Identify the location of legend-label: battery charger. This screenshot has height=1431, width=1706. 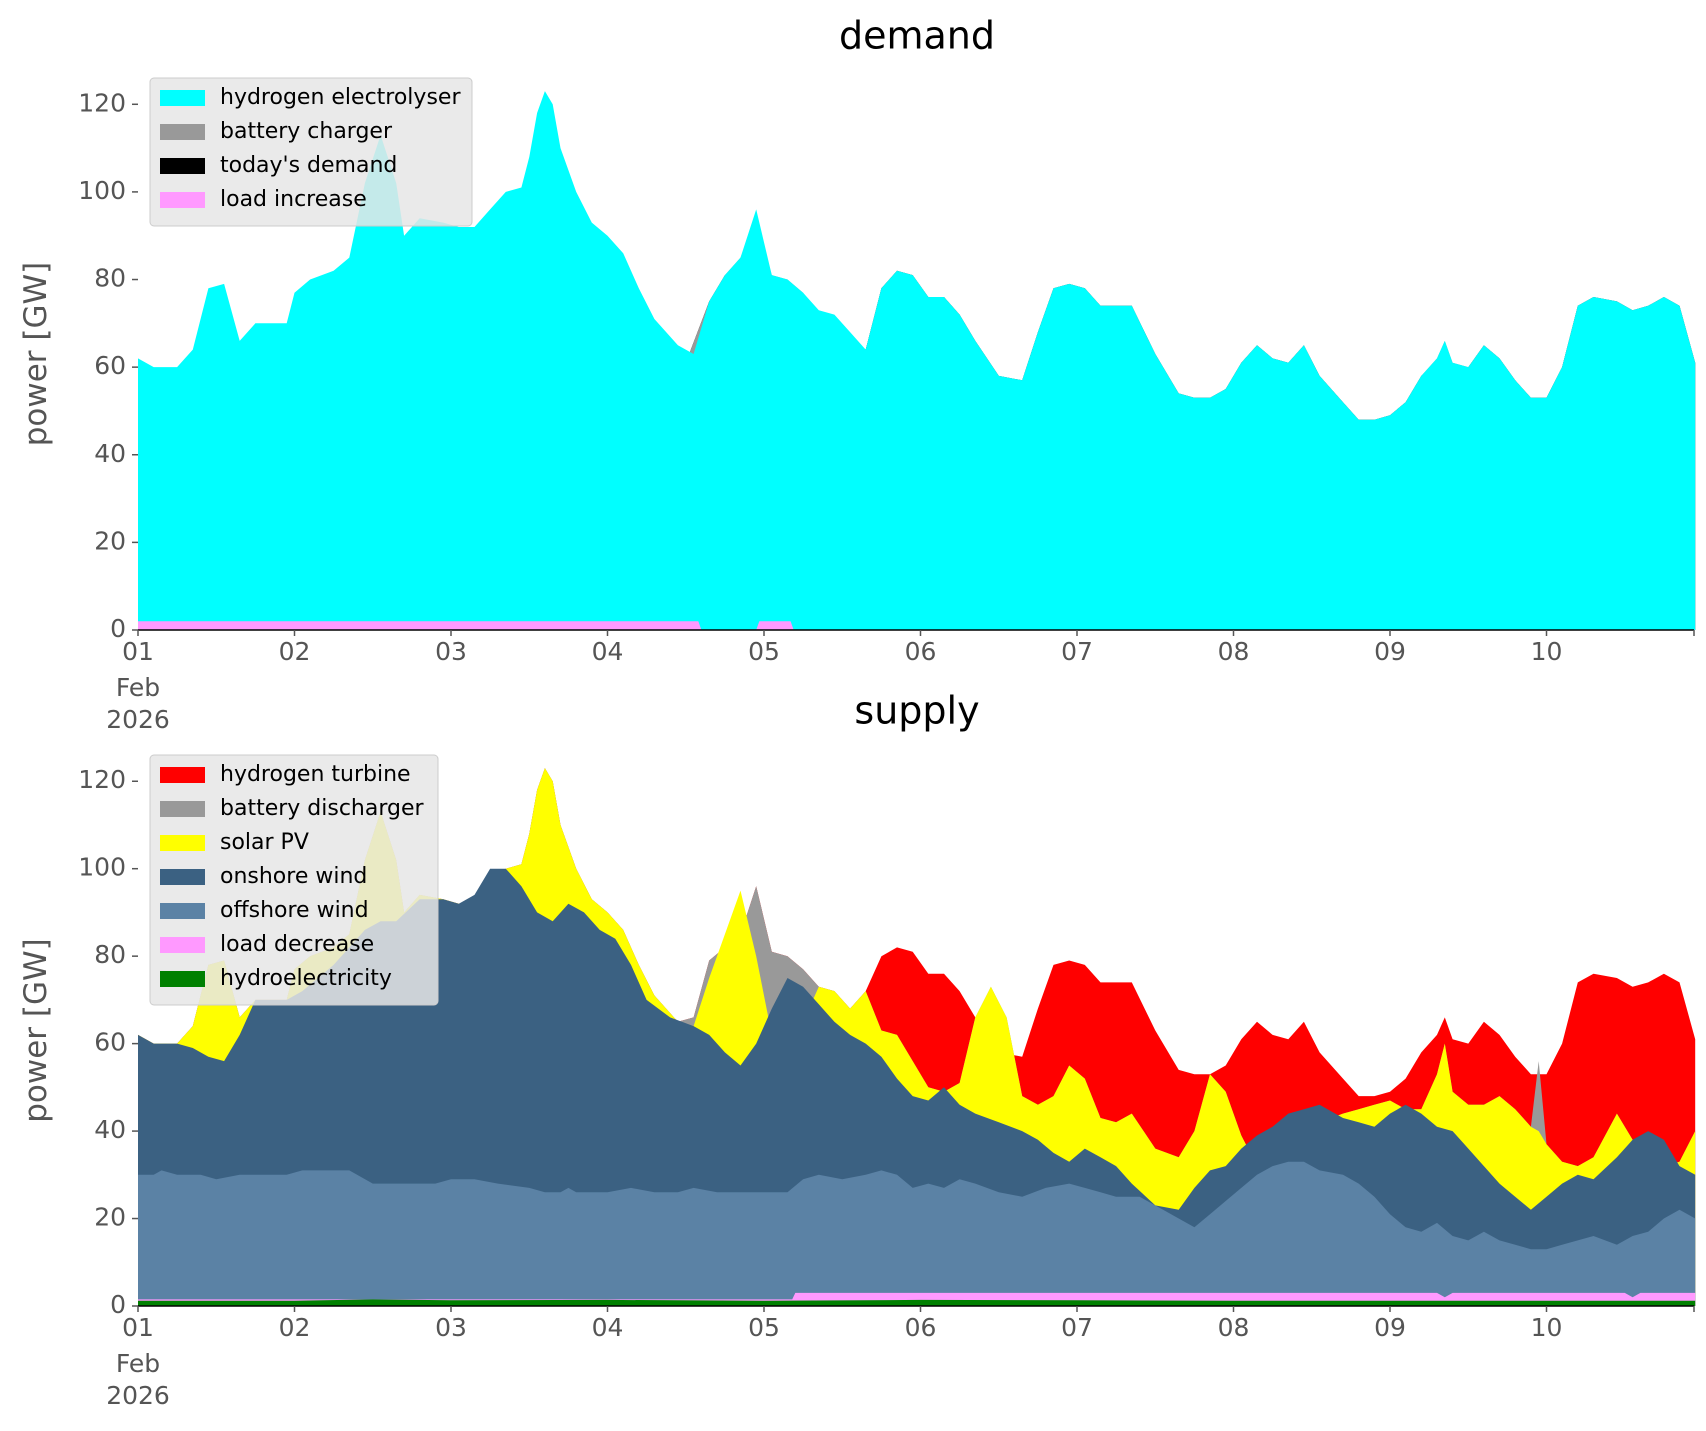
(306, 131).